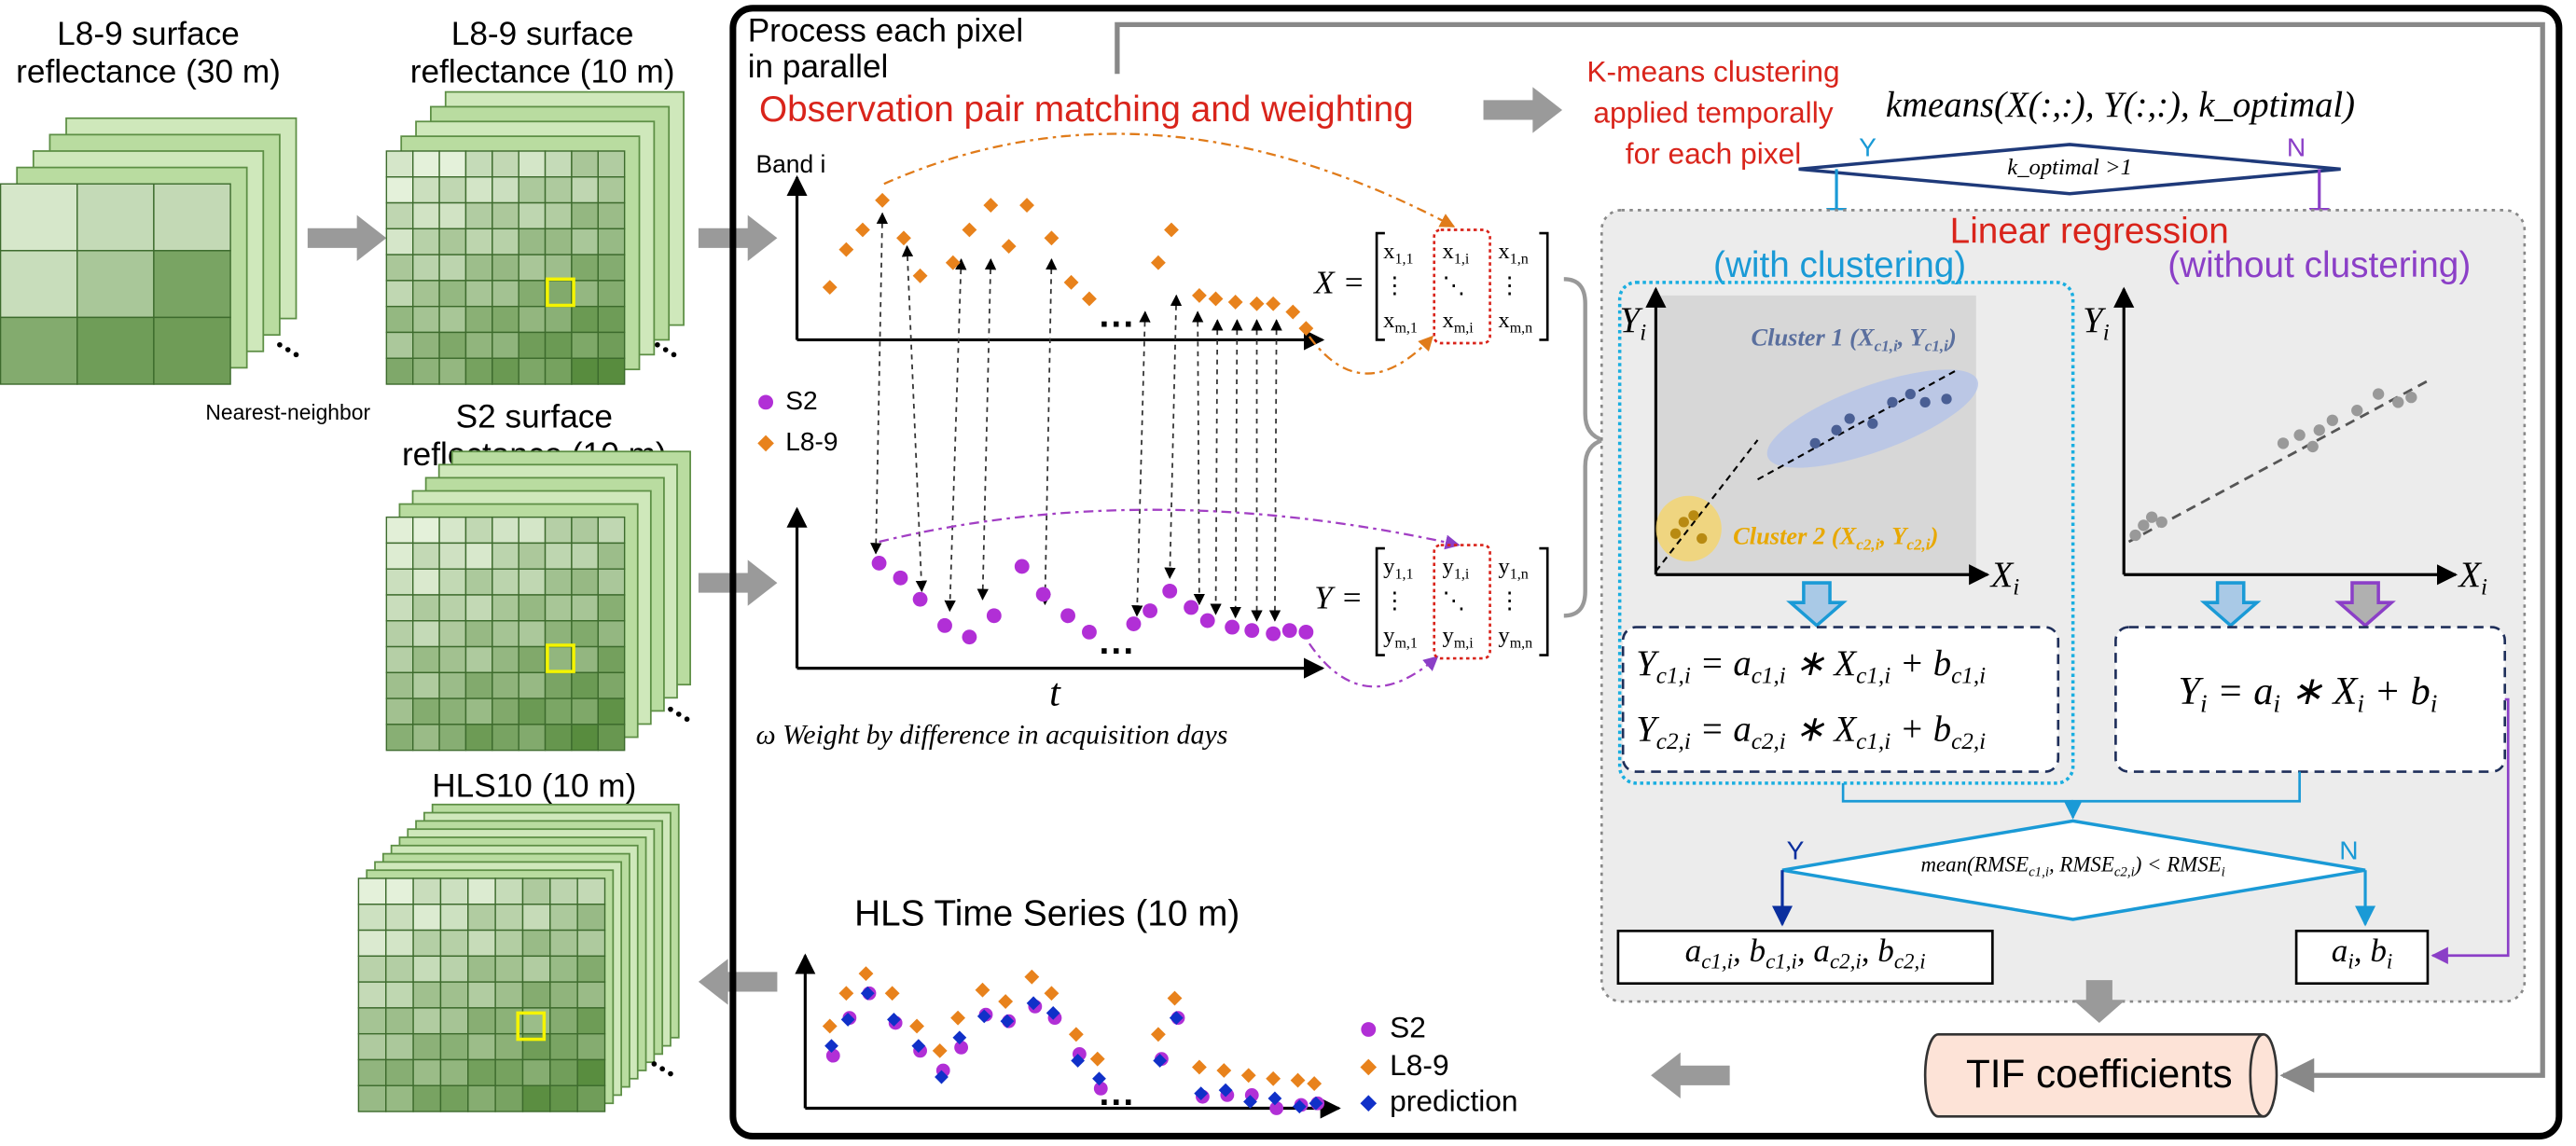  Describe the element at coordinates (1369, 1067) in the screenshot. I see `legend-marker` at that location.